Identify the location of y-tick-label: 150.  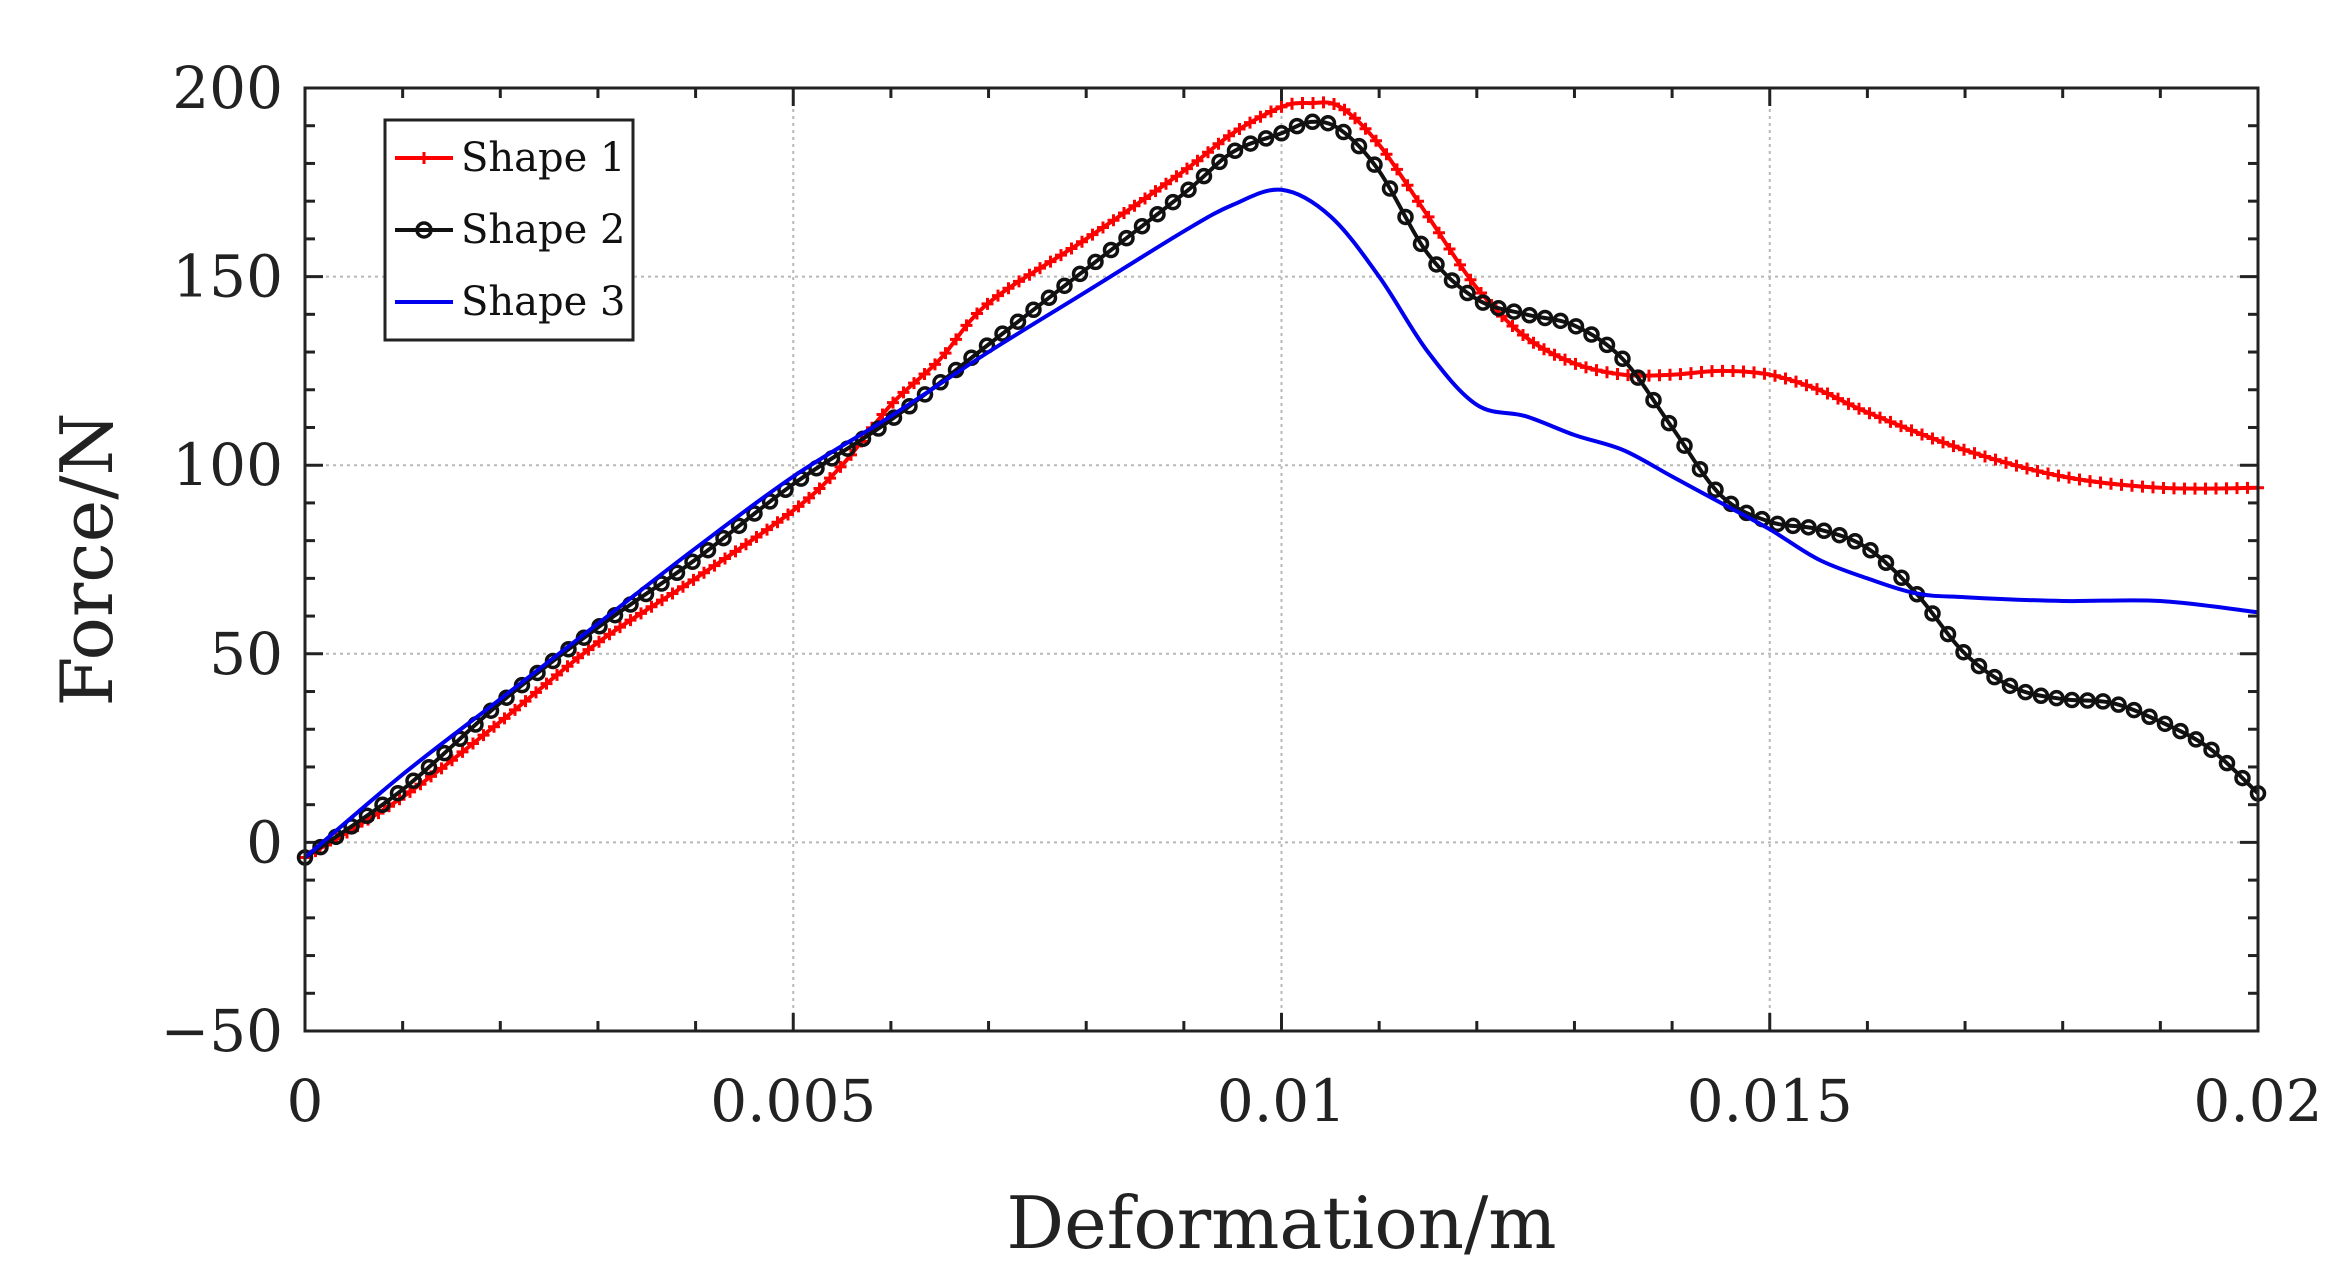
(227, 277).